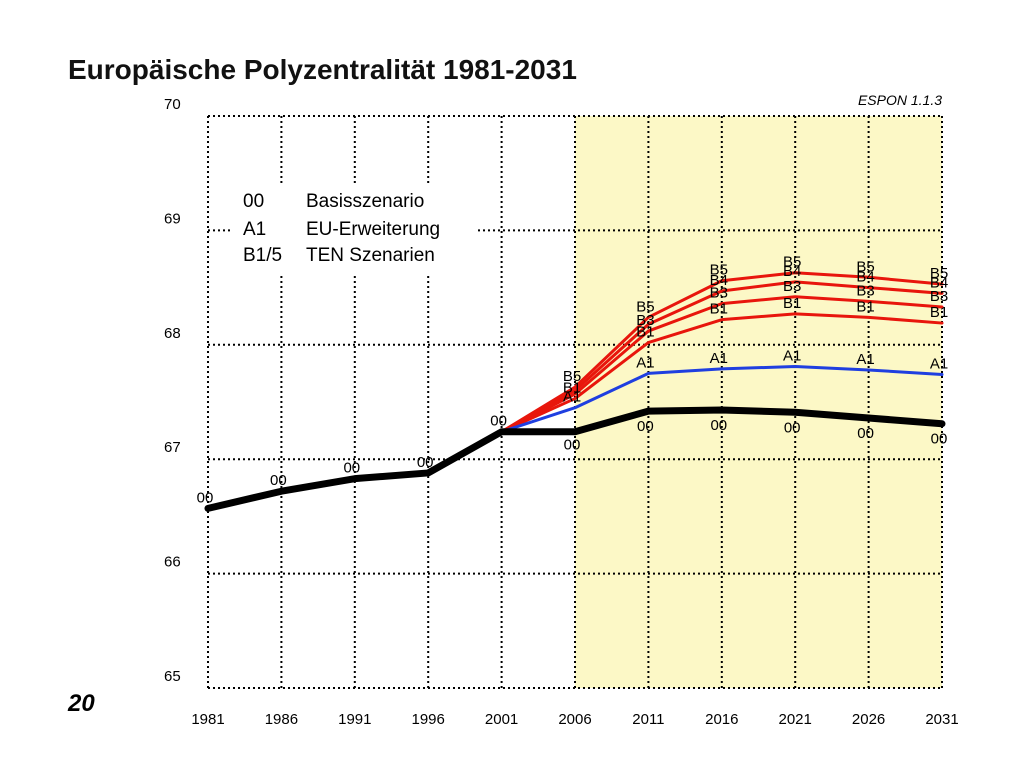 The height and width of the screenshot is (768, 1024). I want to click on series-line-B3, so click(722, 364).